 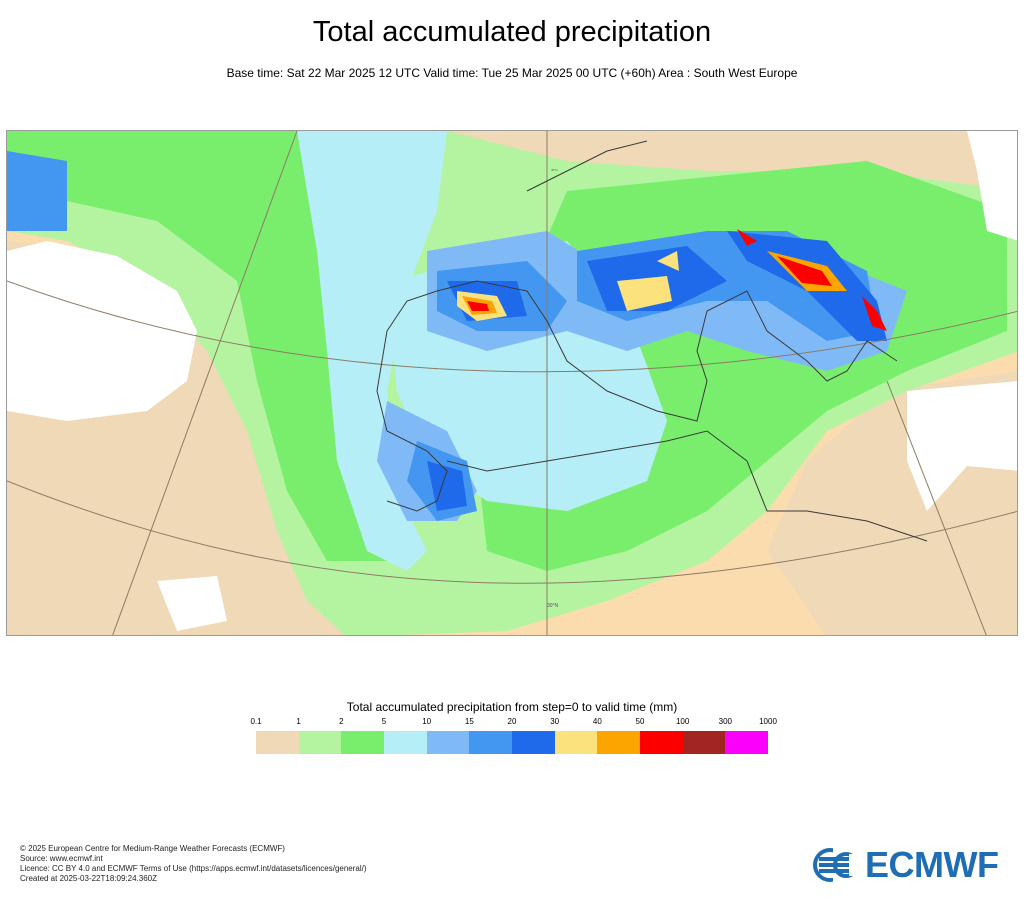 I want to click on ecmwf-logo-icon, so click(x=837, y=865).